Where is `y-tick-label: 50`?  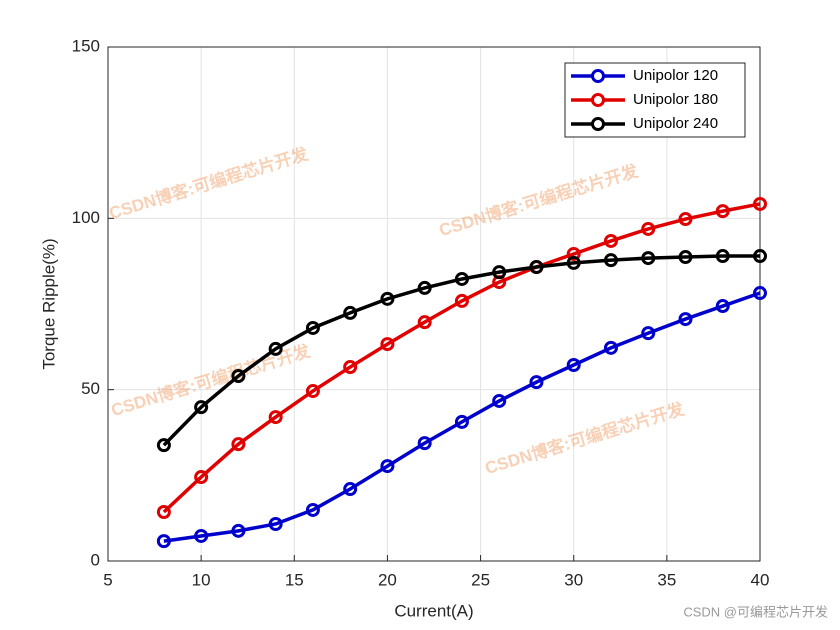
y-tick-label: 50 is located at coordinates (90, 388).